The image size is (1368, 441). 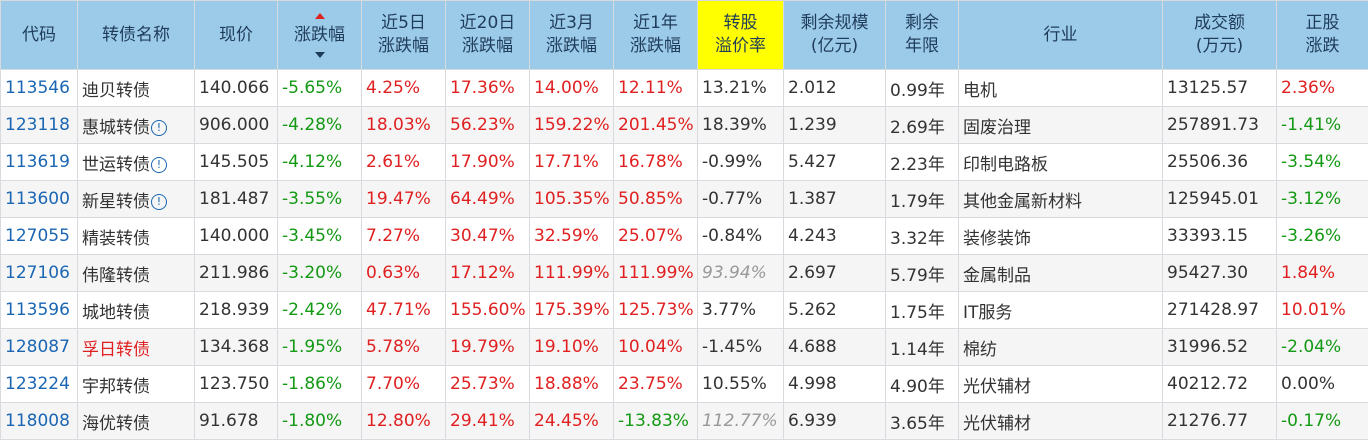 I want to click on bond-name: 新星转债, so click(x=116, y=201).